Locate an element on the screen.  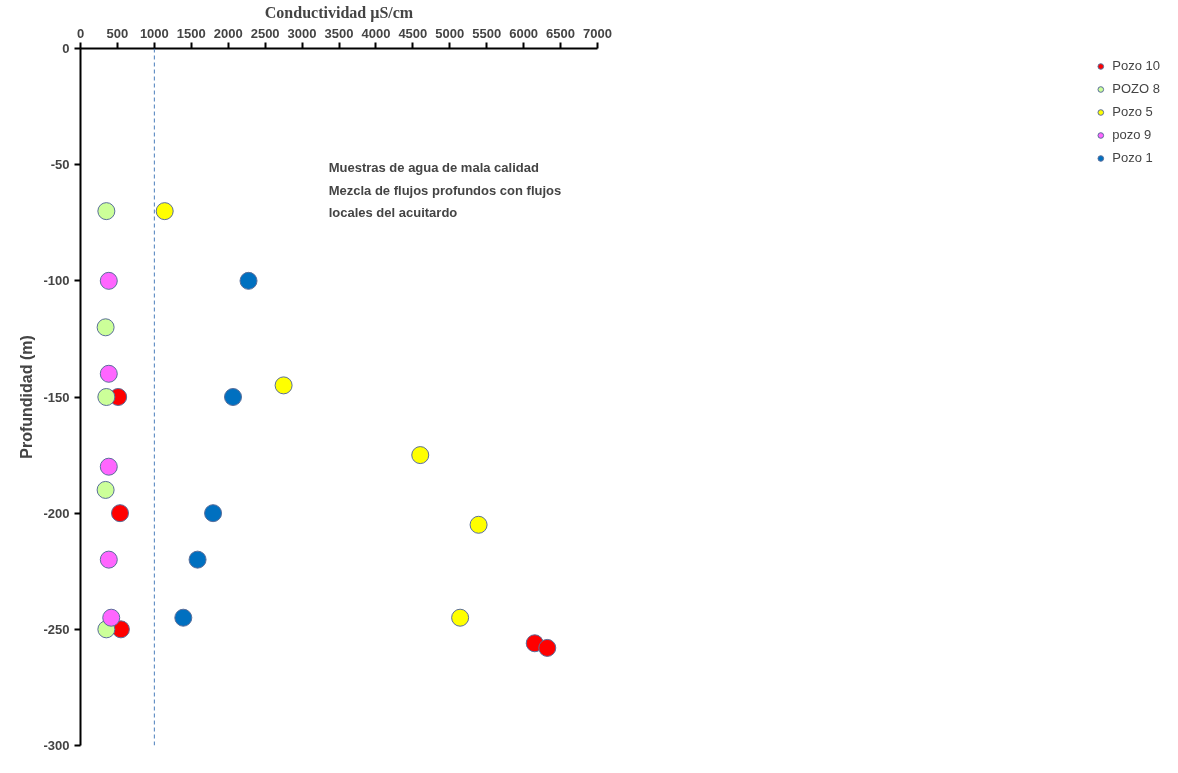
legend-label: Pozo 5 is located at coordinates (1132, 111).